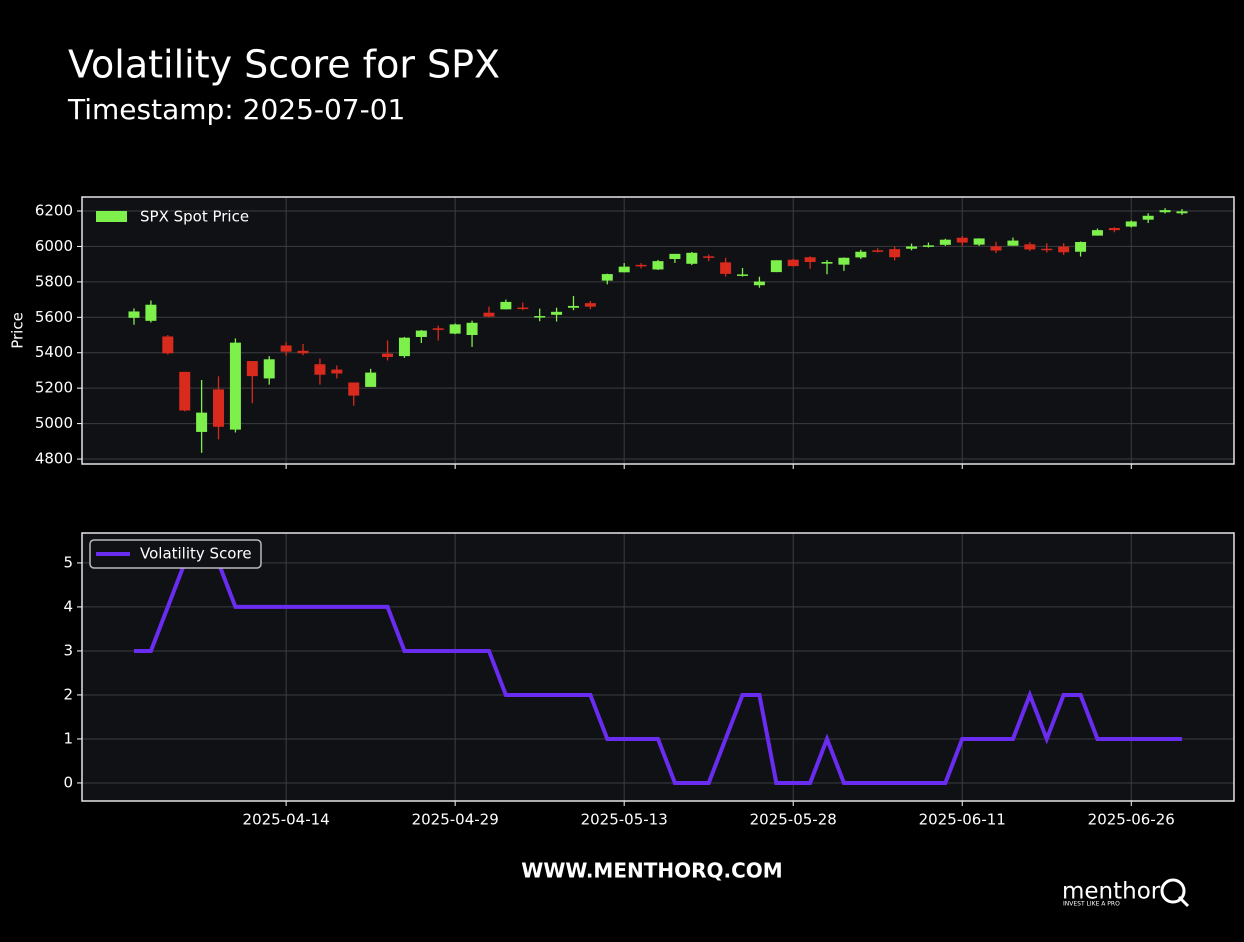 This screenshot has width=1244, height=942. I want to click on y-tick-label: 4800, so click(54, 459).